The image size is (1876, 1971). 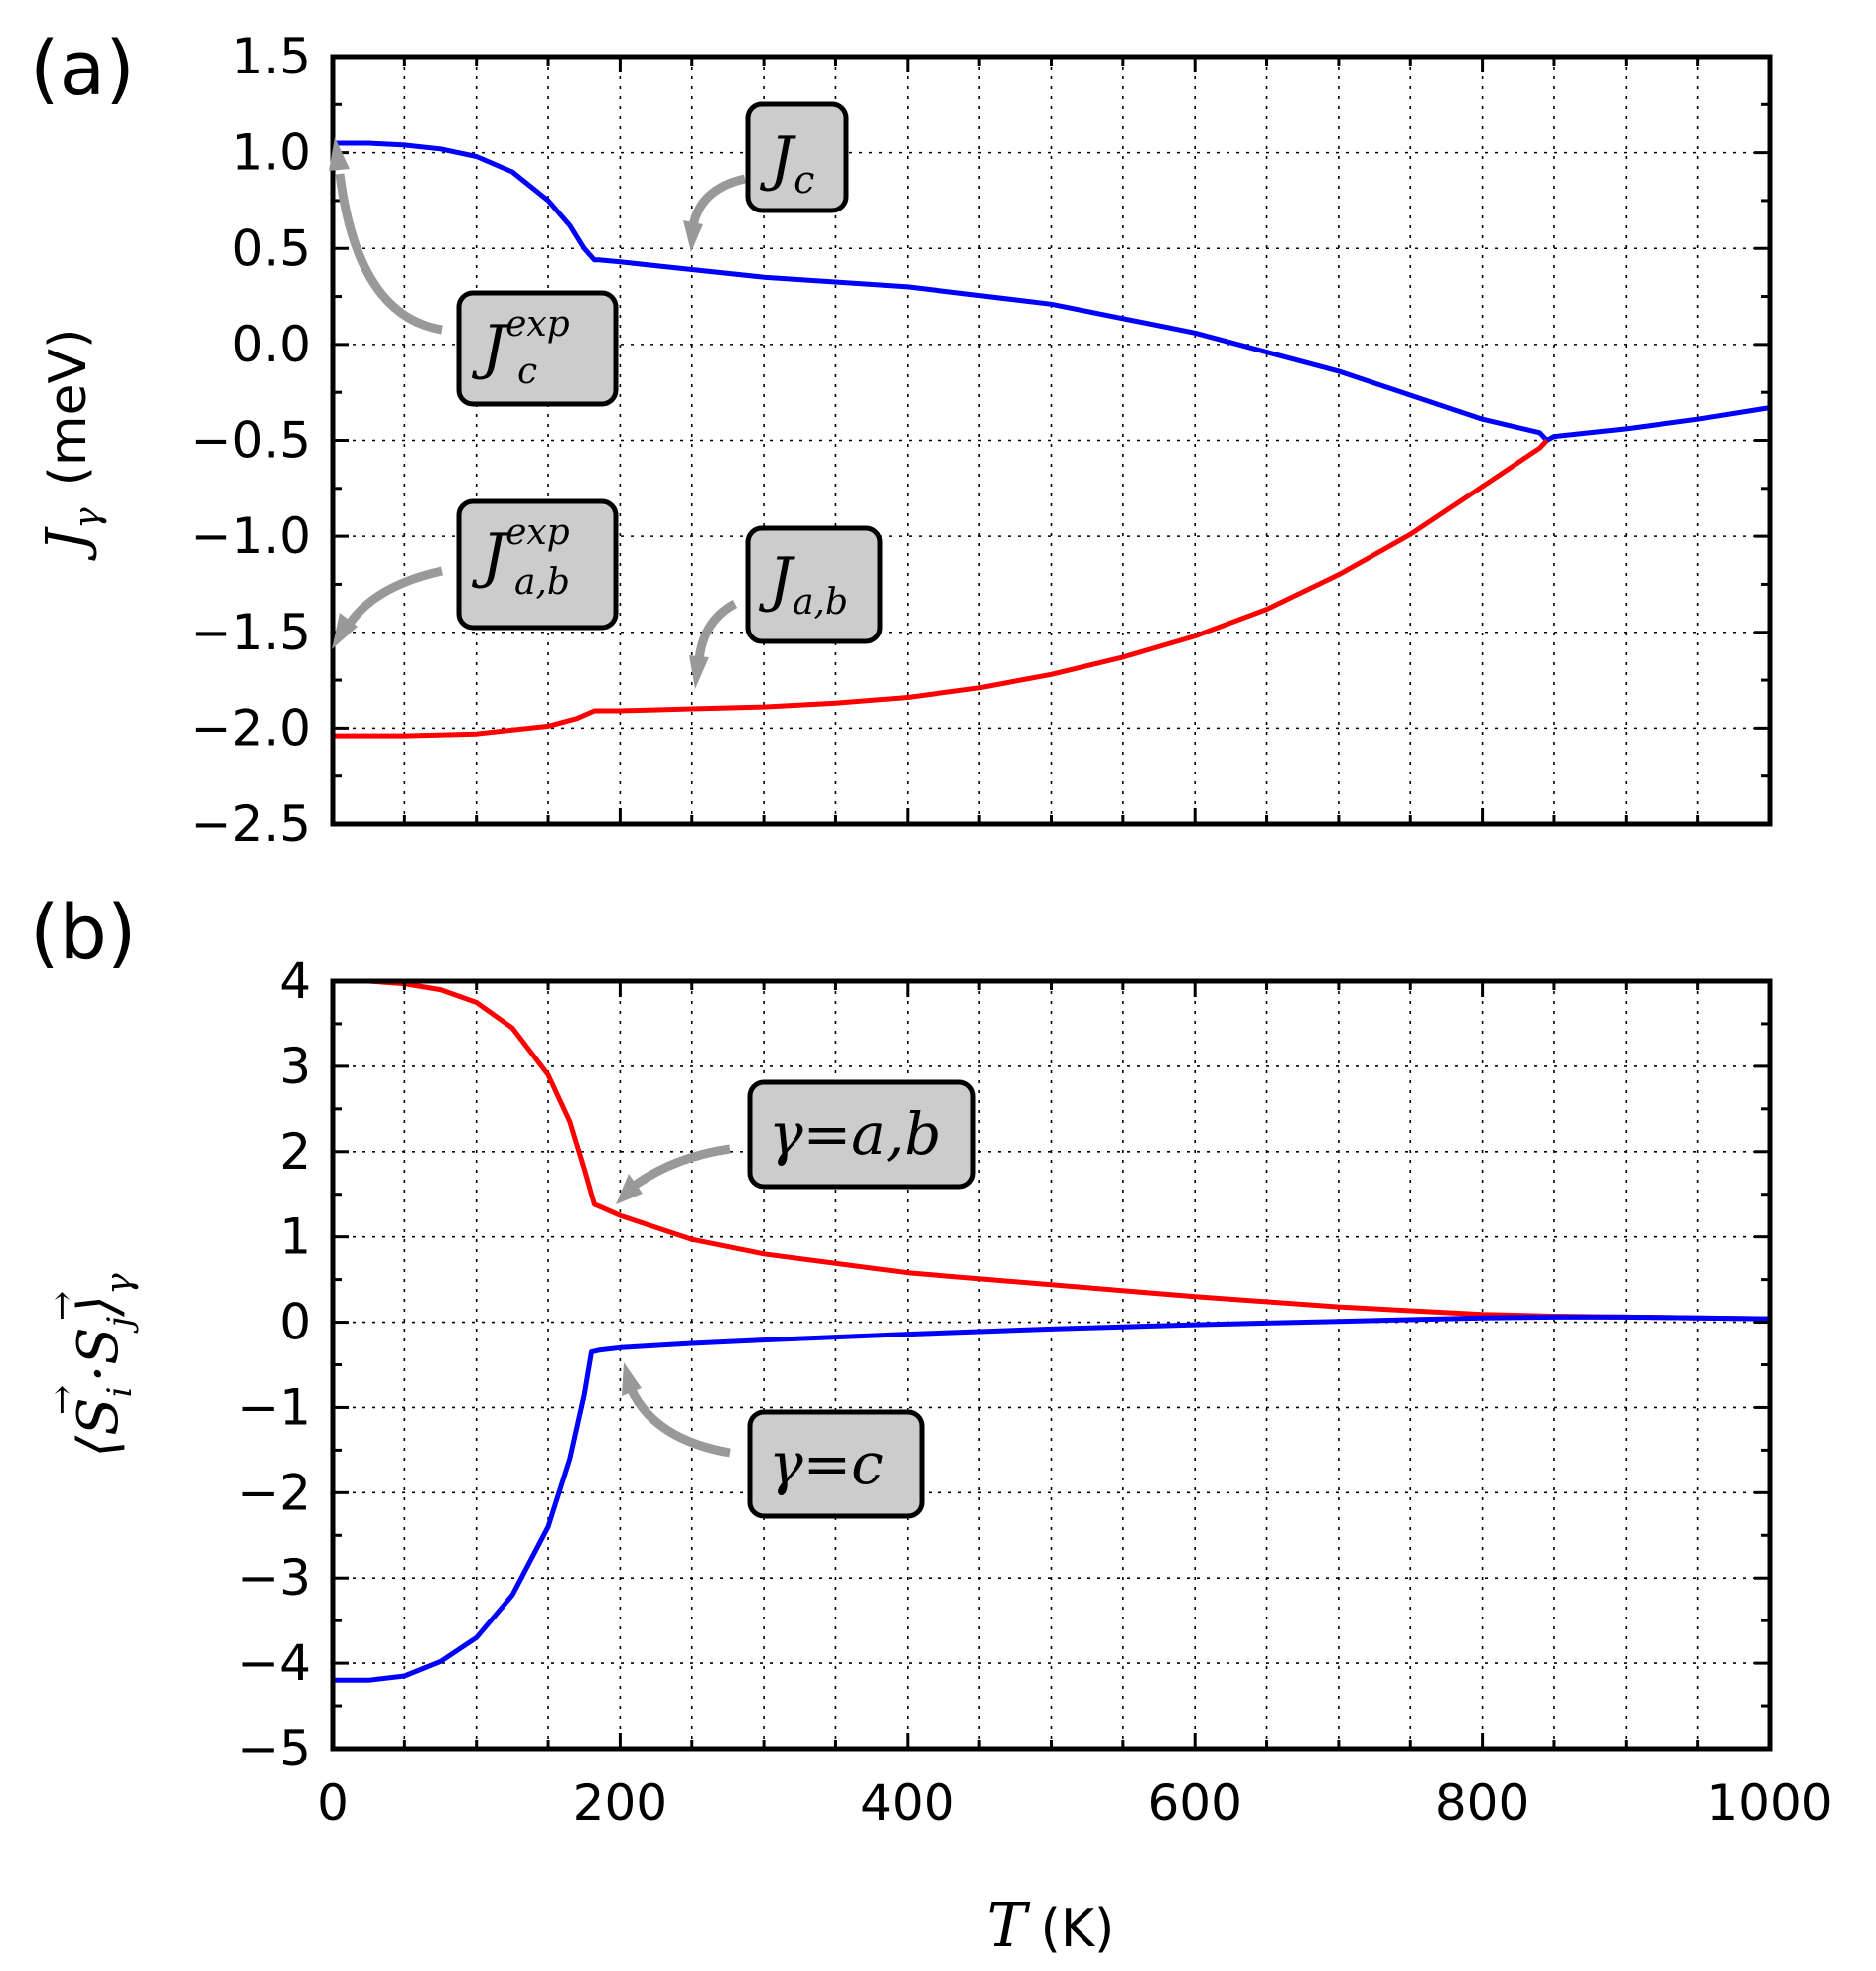 What do you see at coordinates (251, 728) in the screenshot?
I see `y-tick-label: −2.0` at bounding box center [251, 728].